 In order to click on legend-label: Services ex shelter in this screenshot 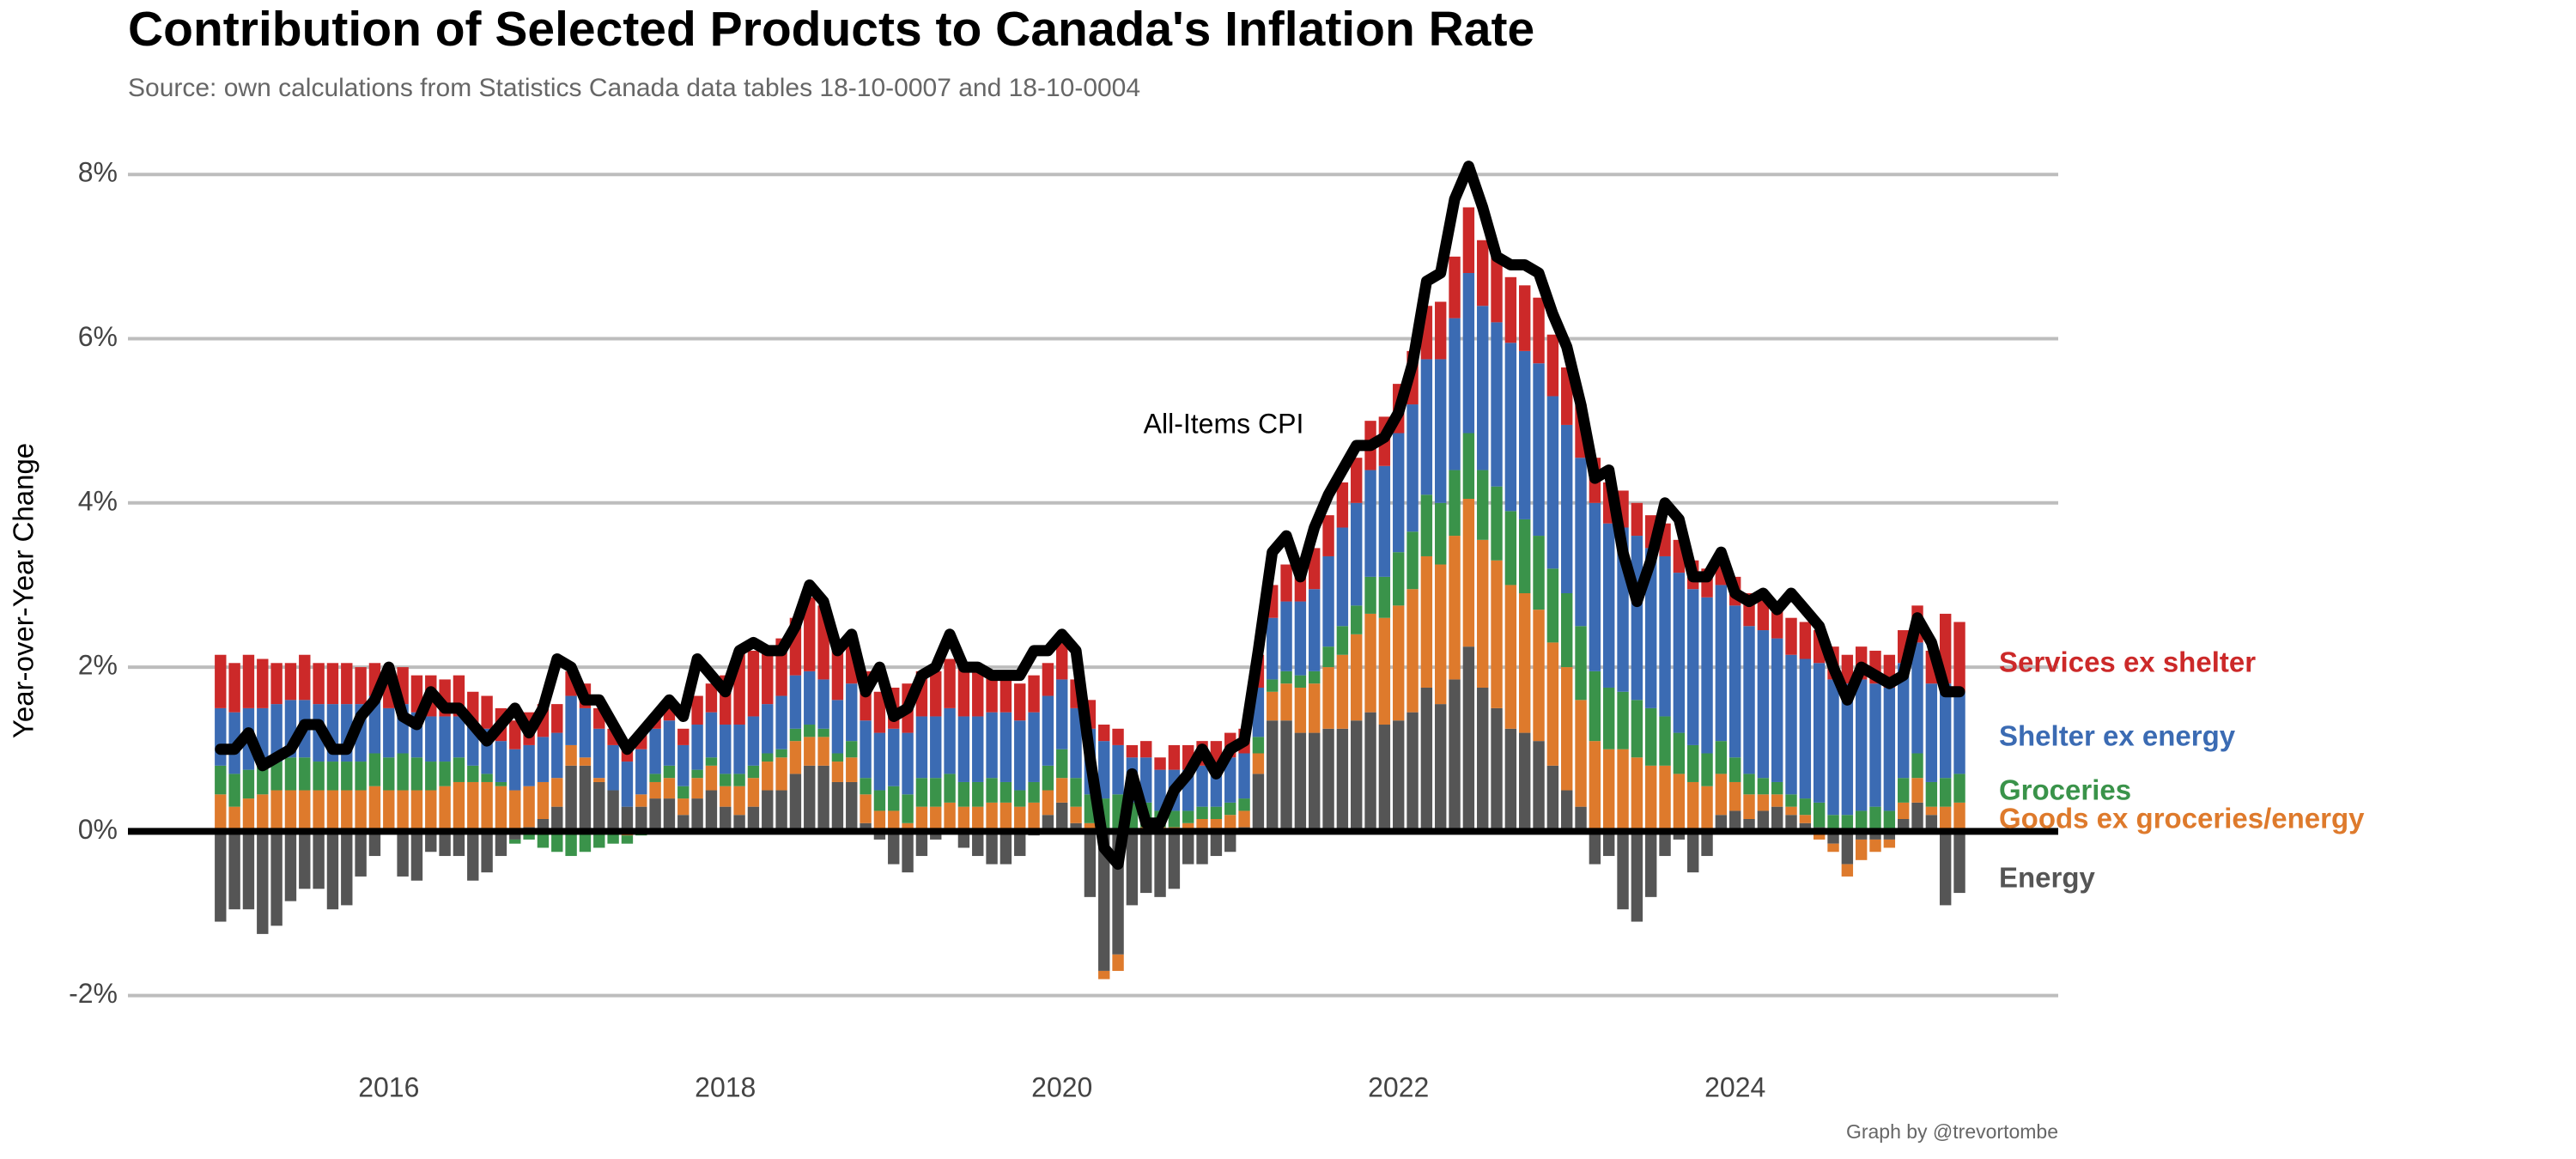, I will do `click(2127, 662)`.